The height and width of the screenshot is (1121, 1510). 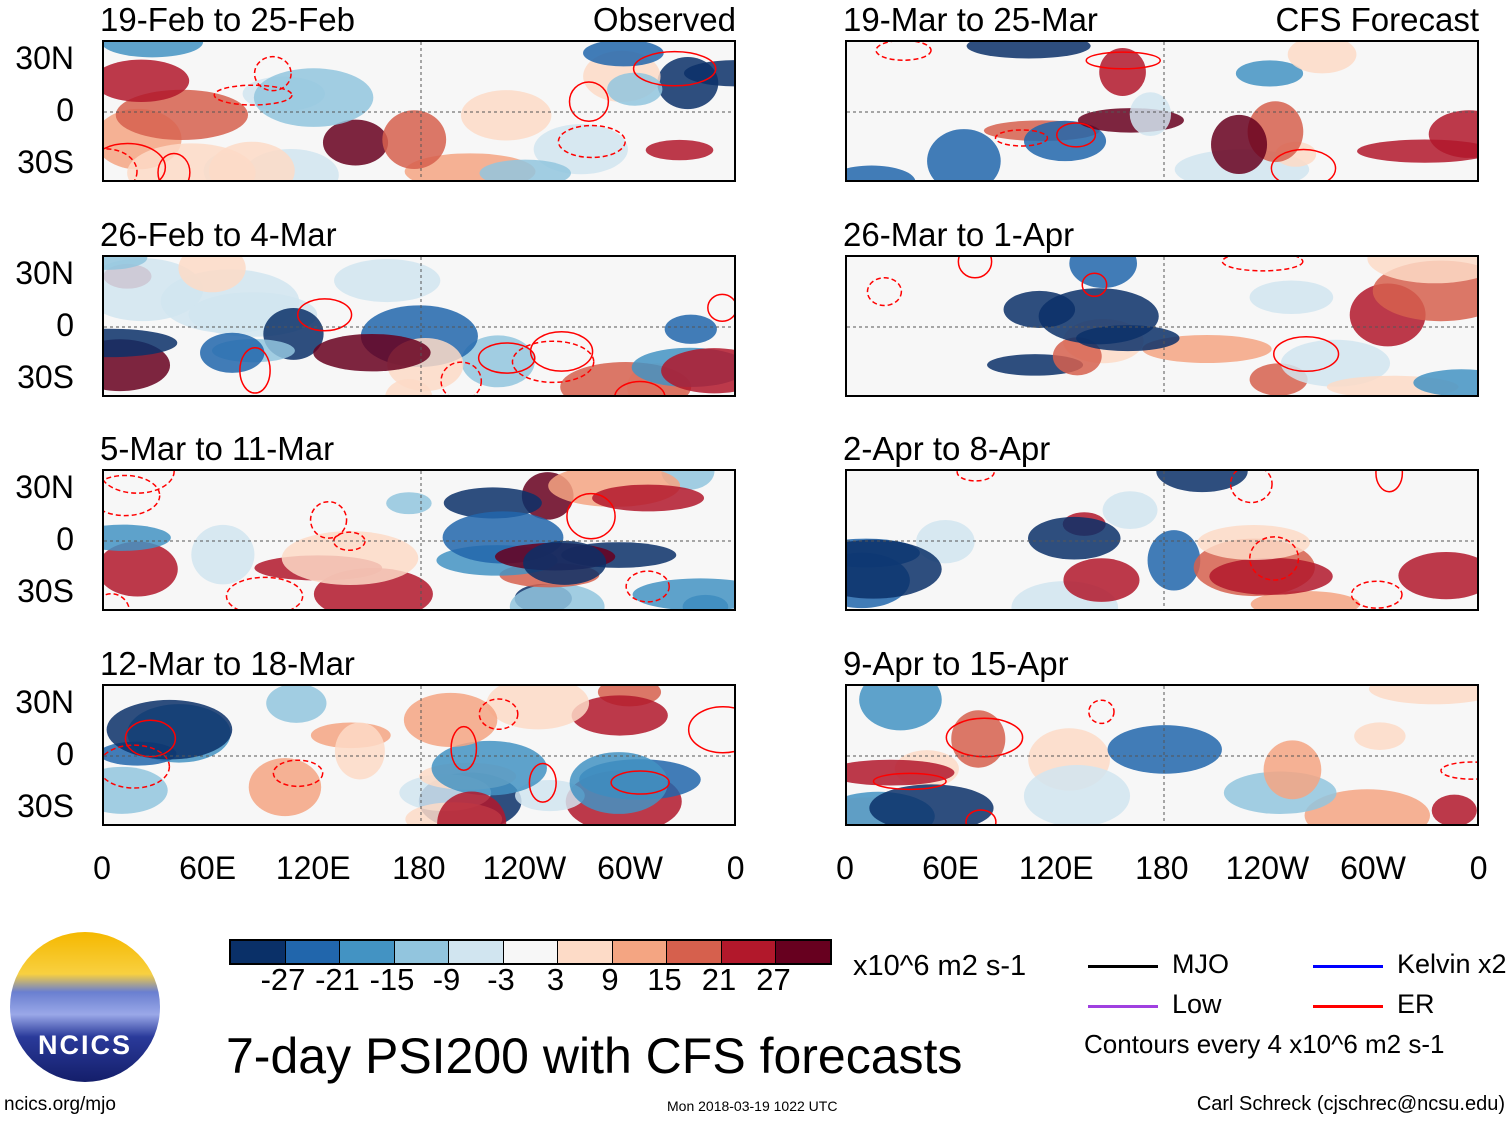 I want to click on panel-title: 5-Mar to 11-Mar, so click(x=217, y=448).